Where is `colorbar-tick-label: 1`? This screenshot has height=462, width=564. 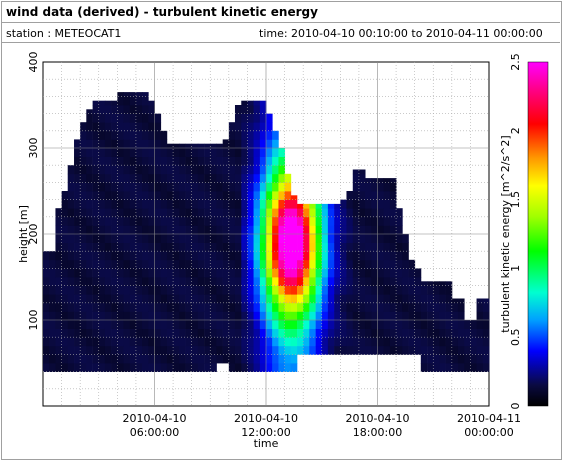
colorbar-tick-label: 1 is located at coordinates (515, 268).